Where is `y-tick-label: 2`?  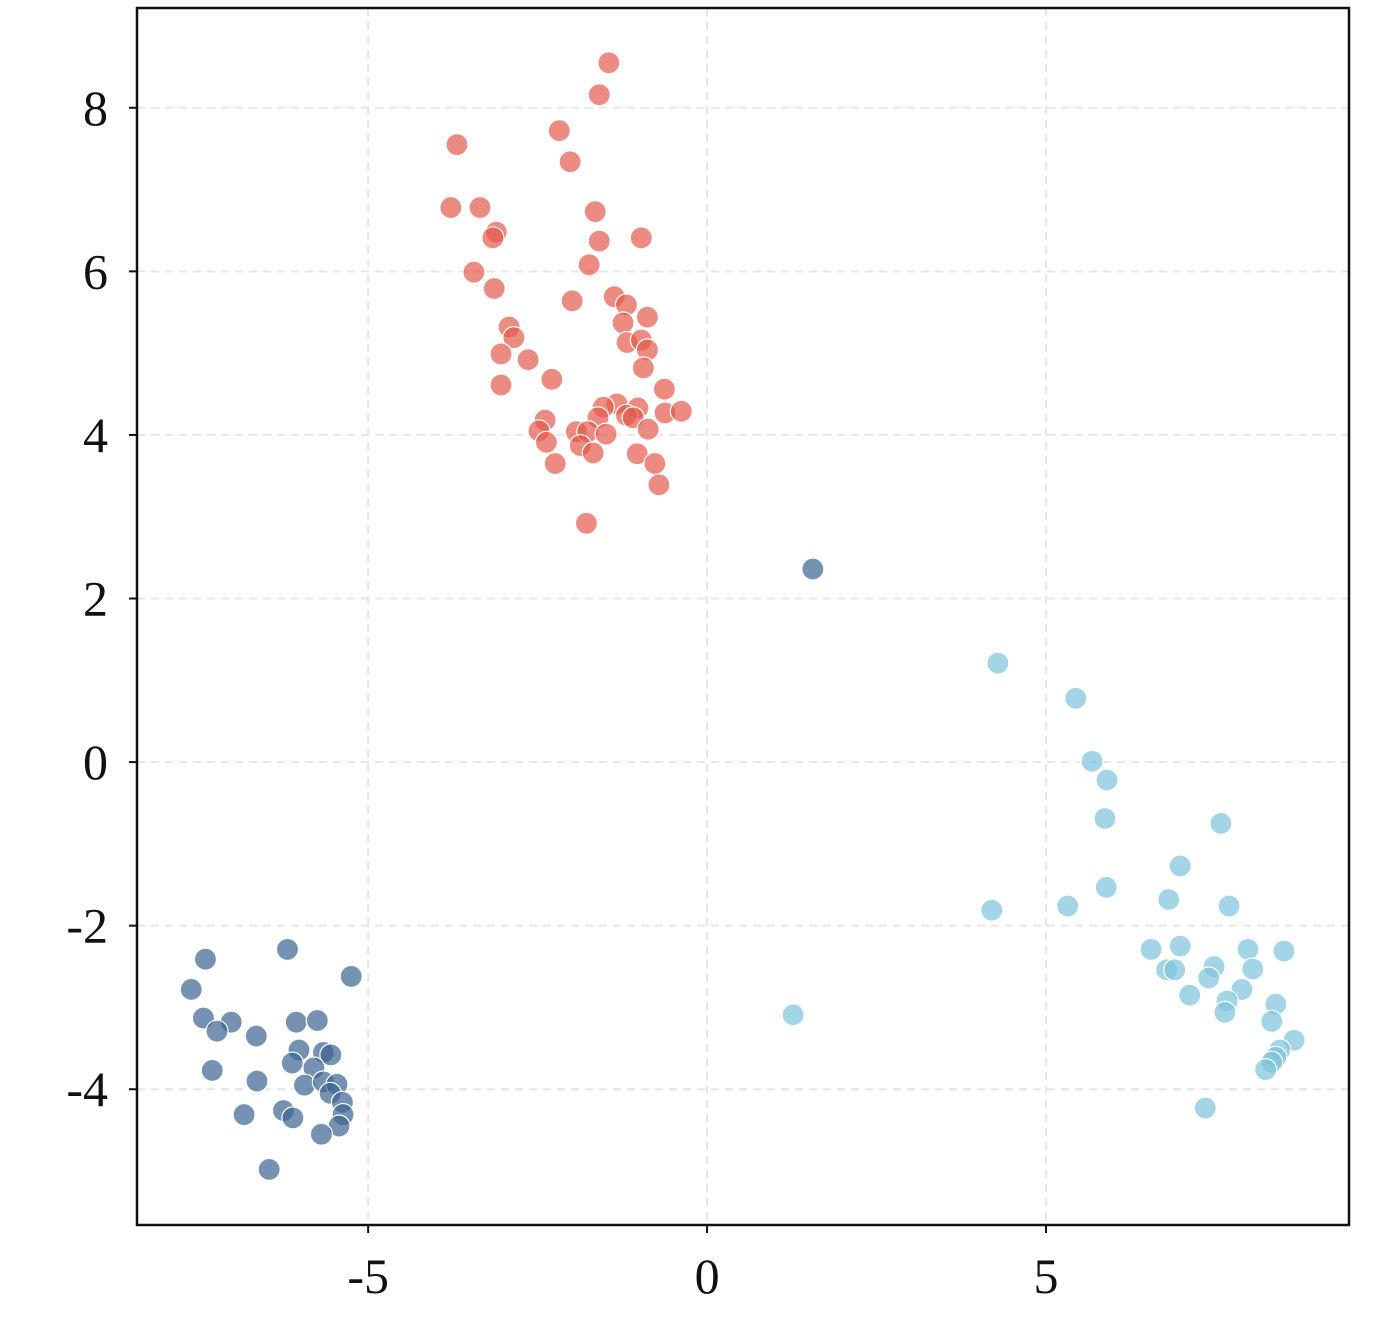
y-tick-label: 2 is located at coordinates (95, 599).